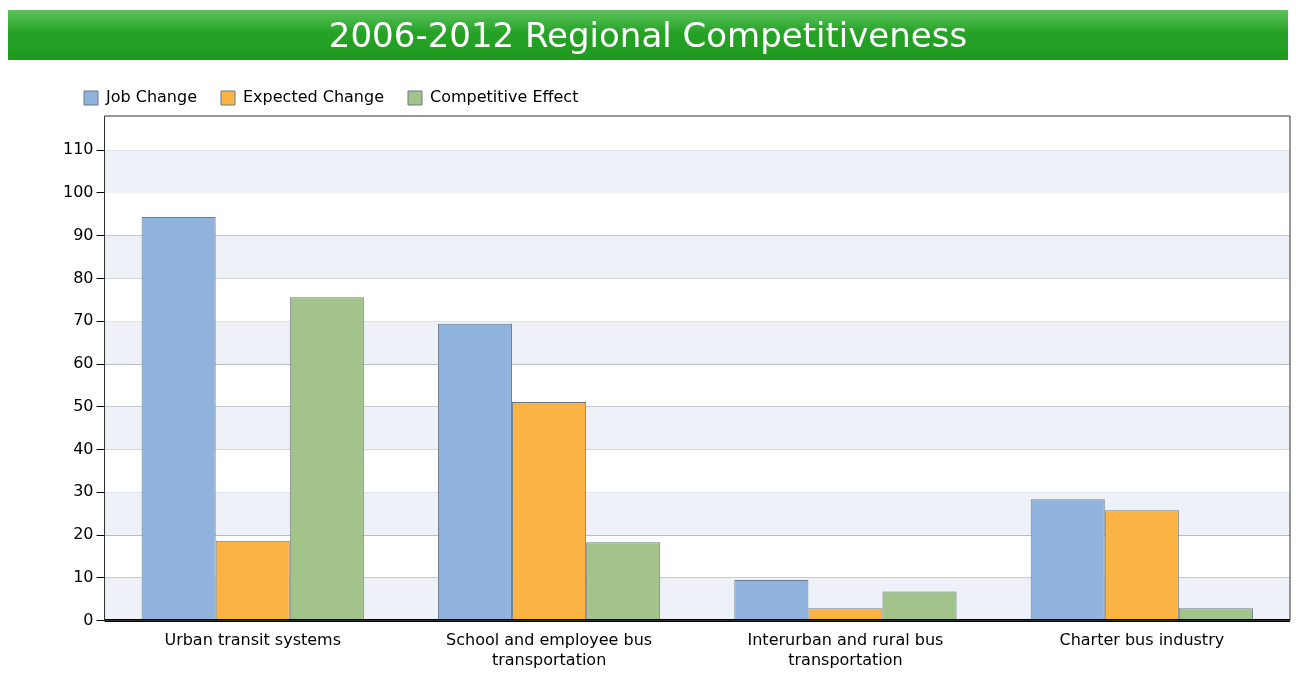 This screenshot has width=1296, height=673. Describe the element at coordinates (253, 640) in the screenshot. I see `x-tick-label: Urban transit systems` at that location.